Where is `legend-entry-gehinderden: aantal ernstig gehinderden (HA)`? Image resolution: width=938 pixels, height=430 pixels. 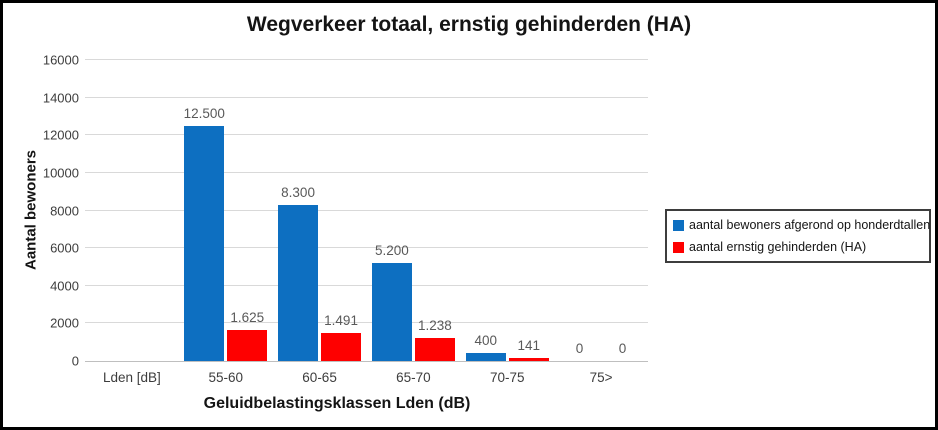 legend-entry-gehinderden: aantal ernstig gehinderden (HA) is located at coordinates (798, 247).